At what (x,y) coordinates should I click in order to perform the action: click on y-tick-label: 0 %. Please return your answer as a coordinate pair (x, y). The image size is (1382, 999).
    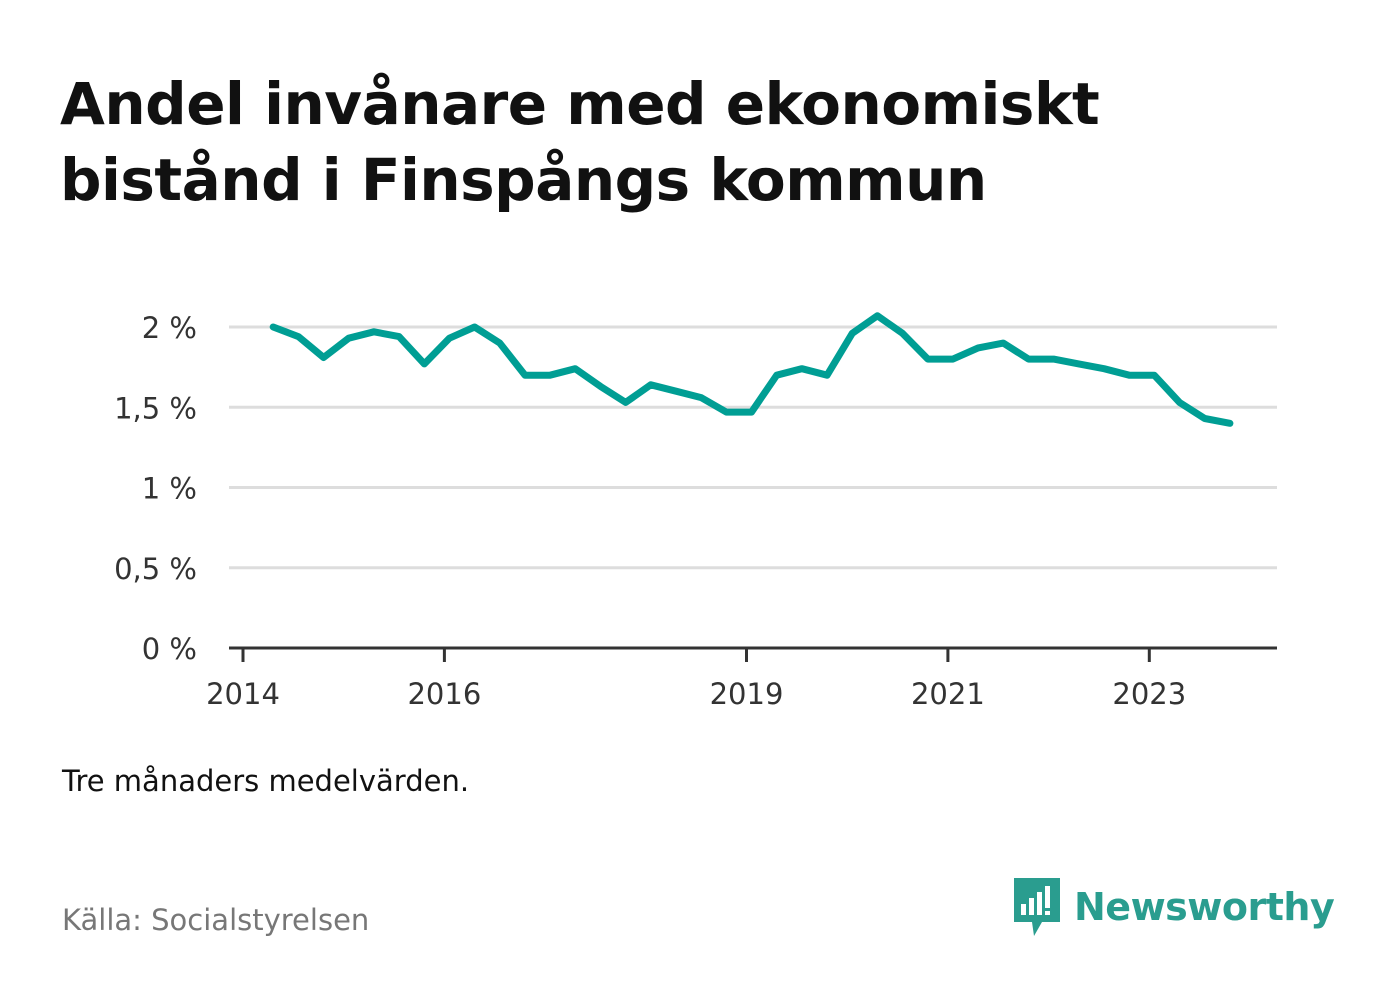
    Looking at the image, I should click on (169, 649).